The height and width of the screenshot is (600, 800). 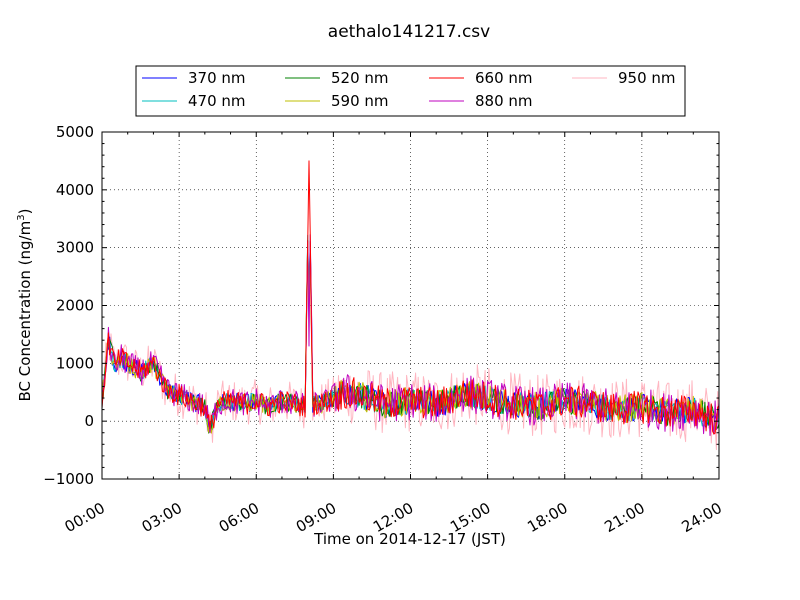 I want to click on y-axis-label-tail: ), so click(x=25, y=212).